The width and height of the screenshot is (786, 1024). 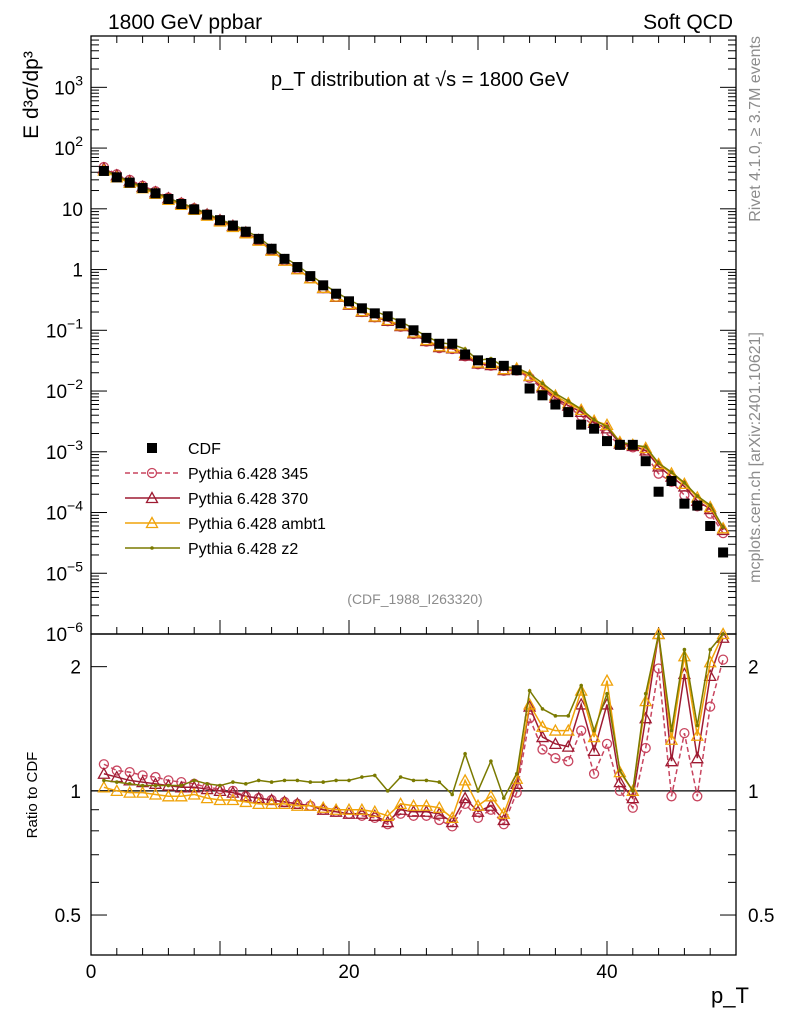 I want to click on x-tick-label: 0, so click(x=91, y=972).